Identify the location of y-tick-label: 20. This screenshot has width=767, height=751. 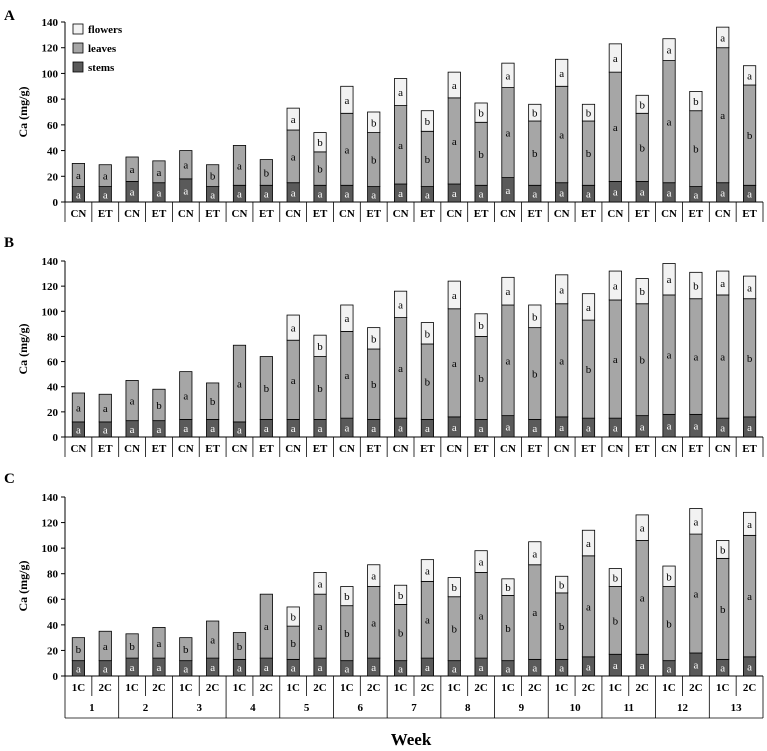
(53, 651).